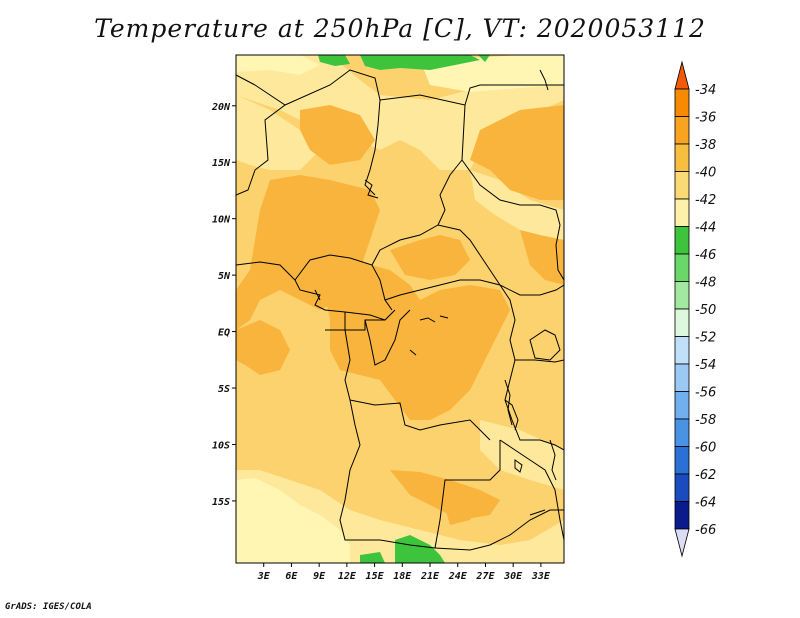 This screenshot has width=800, height=618. I want to click on colorbar-label: -50, so click(705, 310).